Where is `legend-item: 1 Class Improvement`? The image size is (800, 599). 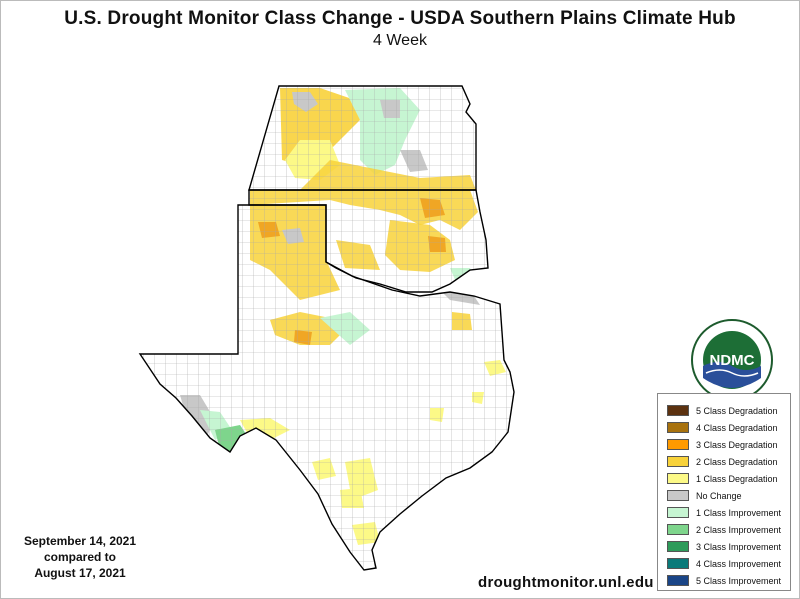
legend-item: 1 Class Improvement is located at coordinates (725, 512).